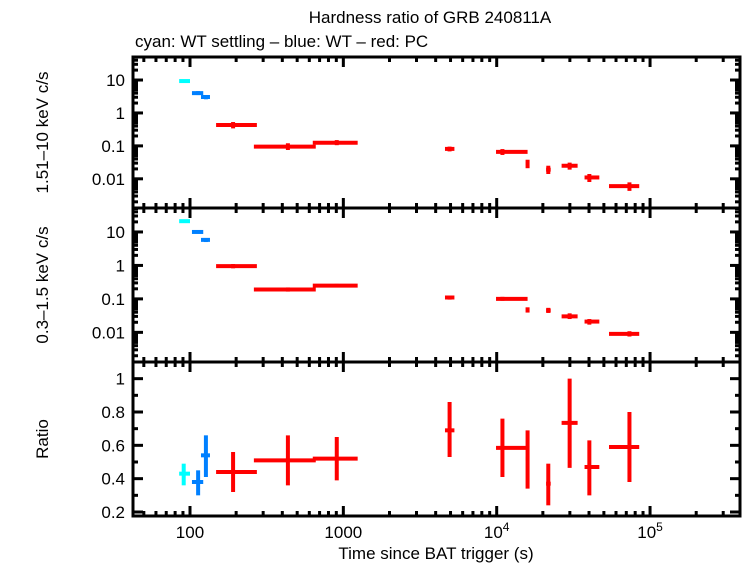 Image resolution: width=742 pixels, height=566 pixels. I want to click on y-tick-label: 0.8, so click(113, 412).